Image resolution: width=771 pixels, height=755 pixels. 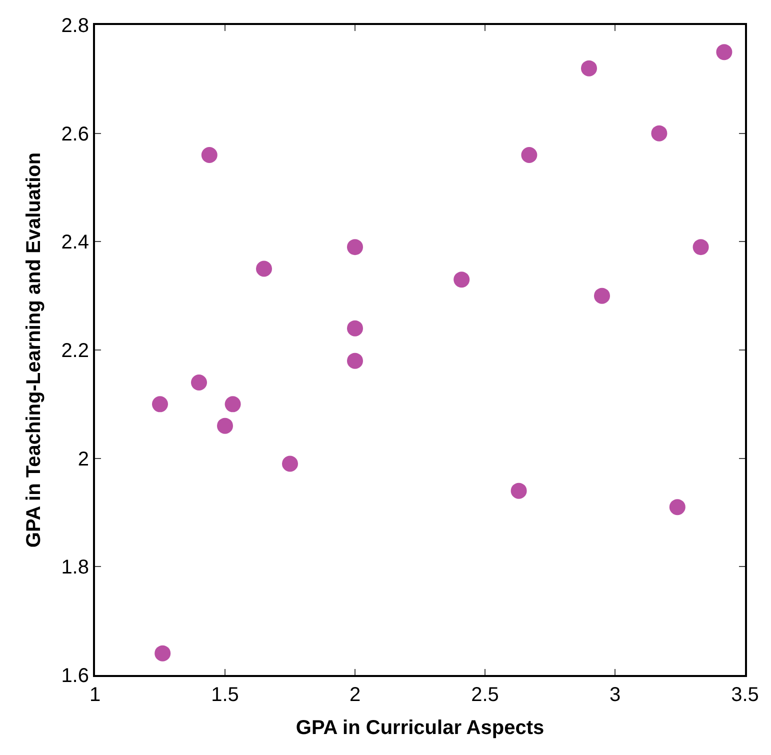 What do you see at coordinates (34, 350) in the screenshot?
I see `y-axis-title: GPA in Teaching-Learning and Evaluation` at bounding box center [34, 350].